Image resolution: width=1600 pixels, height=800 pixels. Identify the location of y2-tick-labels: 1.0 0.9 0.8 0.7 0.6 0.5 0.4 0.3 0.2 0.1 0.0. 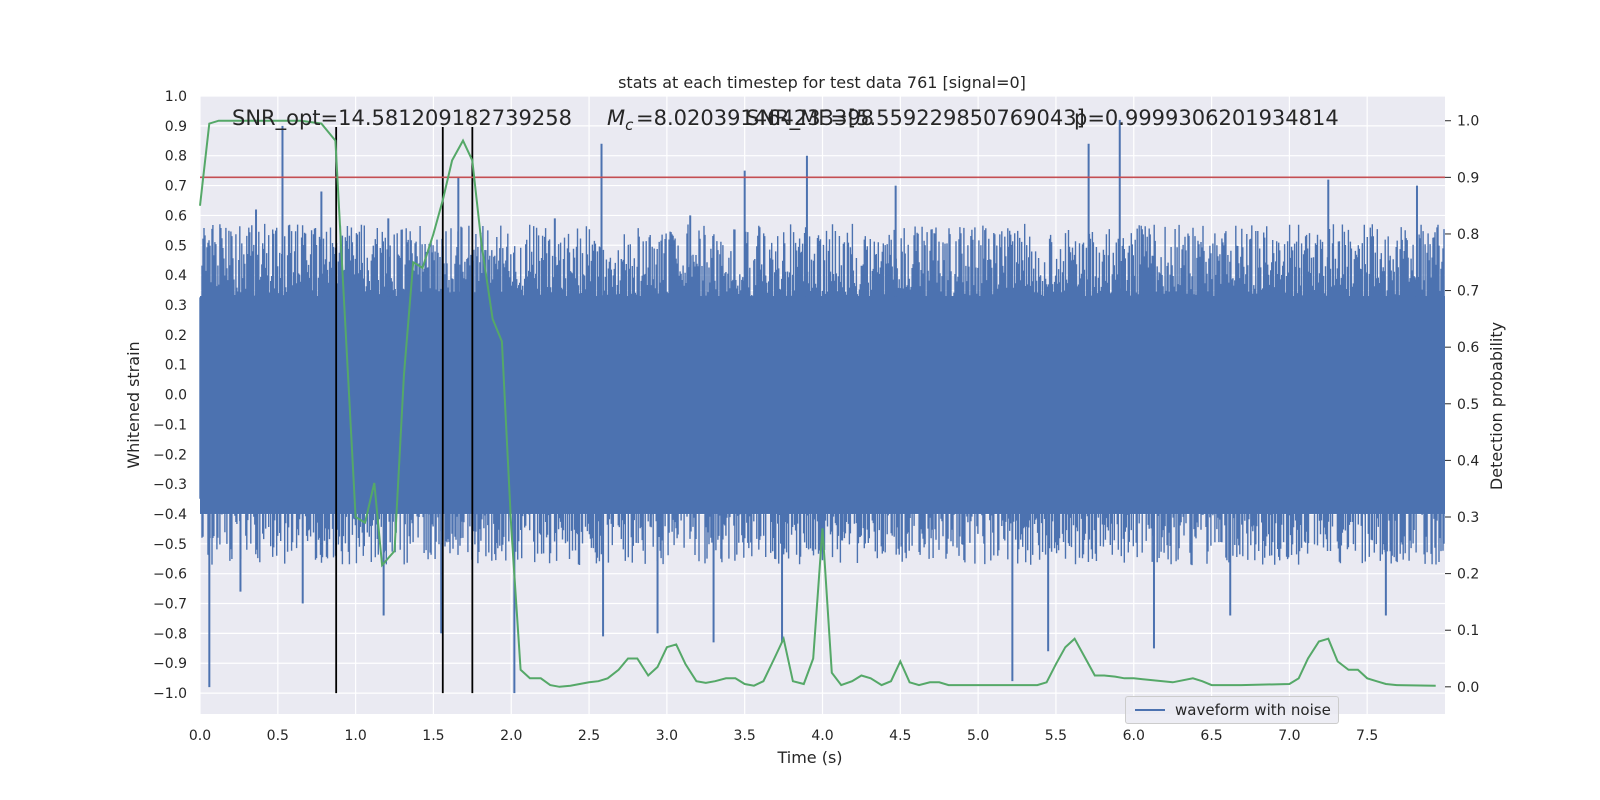
(1462, 405).